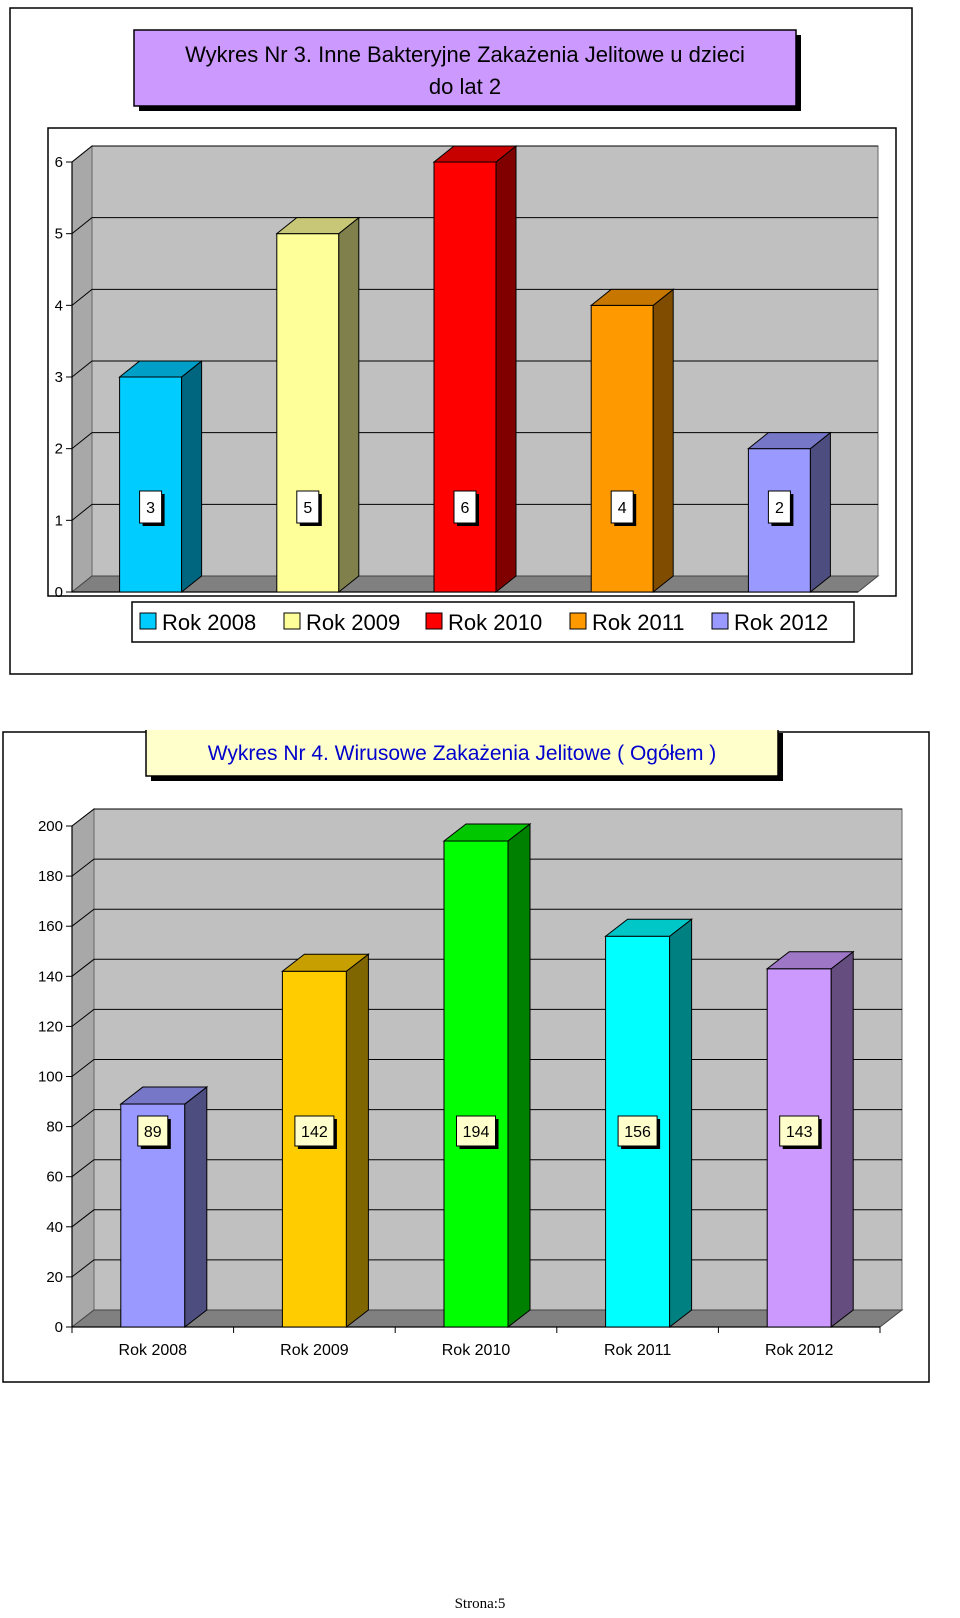 Image resolution: width=960 pixels, height=1618 pixels. I want to click on data-label: 5, so click(307, 508).